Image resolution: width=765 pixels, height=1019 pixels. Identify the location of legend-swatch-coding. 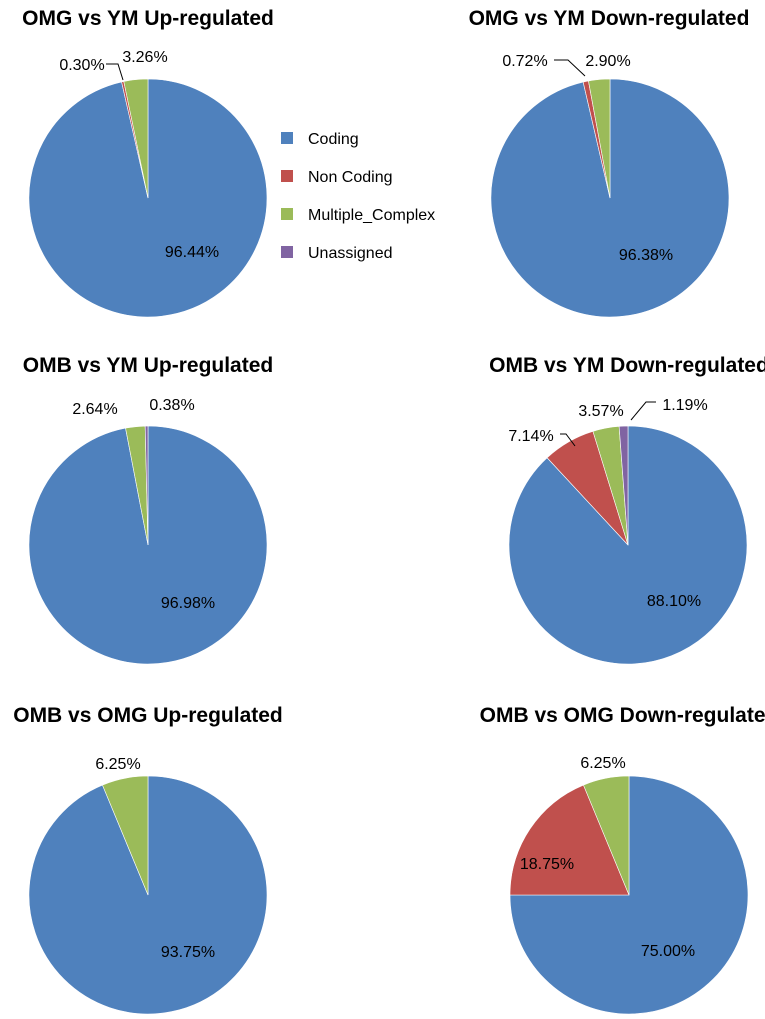
(287, 138).